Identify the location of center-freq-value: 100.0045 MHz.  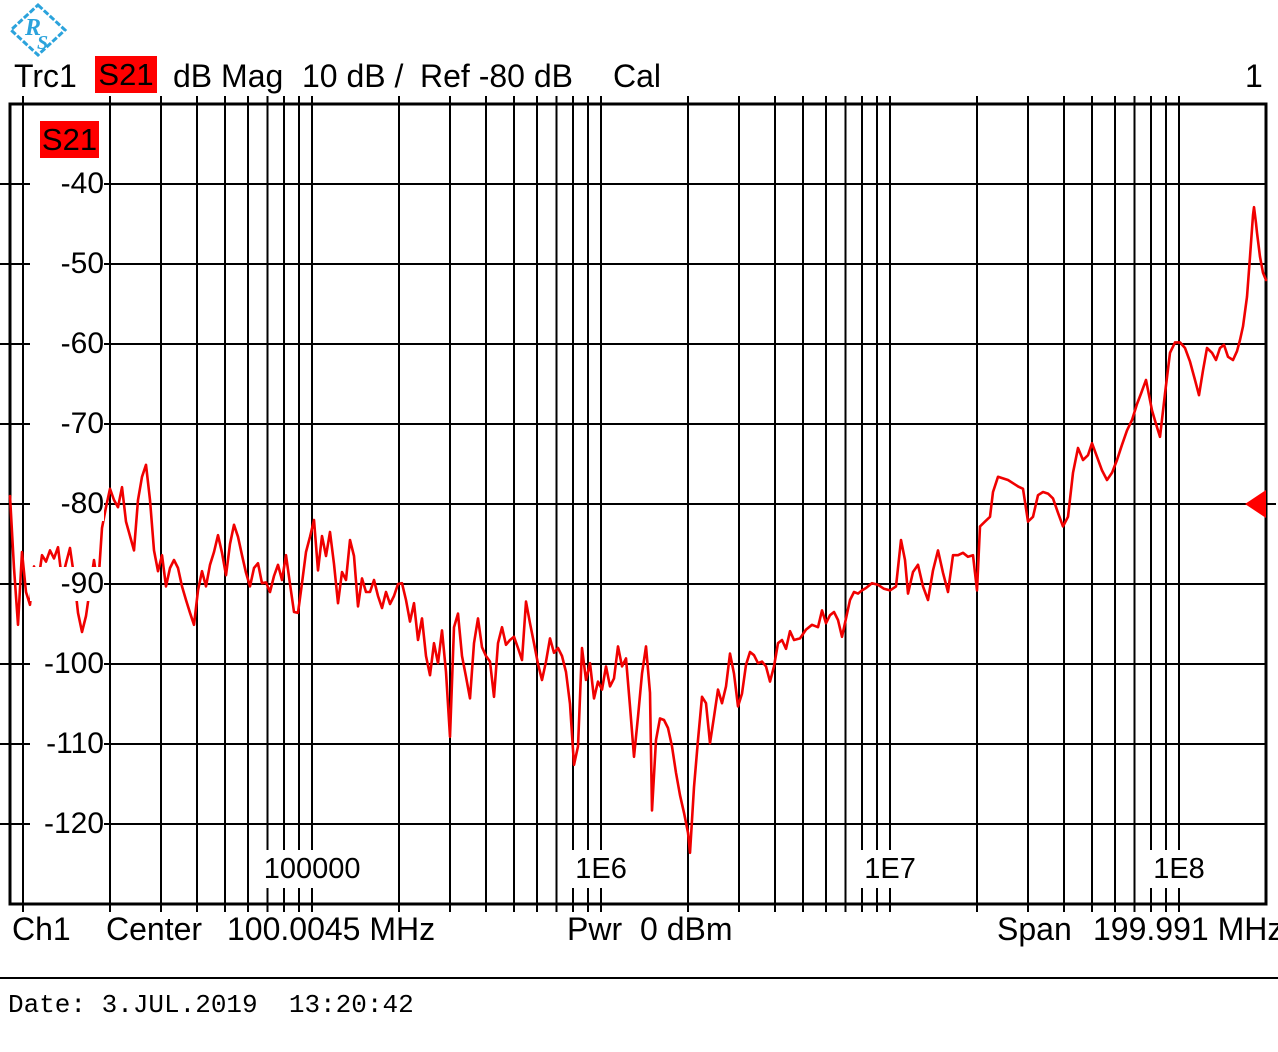
(331, 929).